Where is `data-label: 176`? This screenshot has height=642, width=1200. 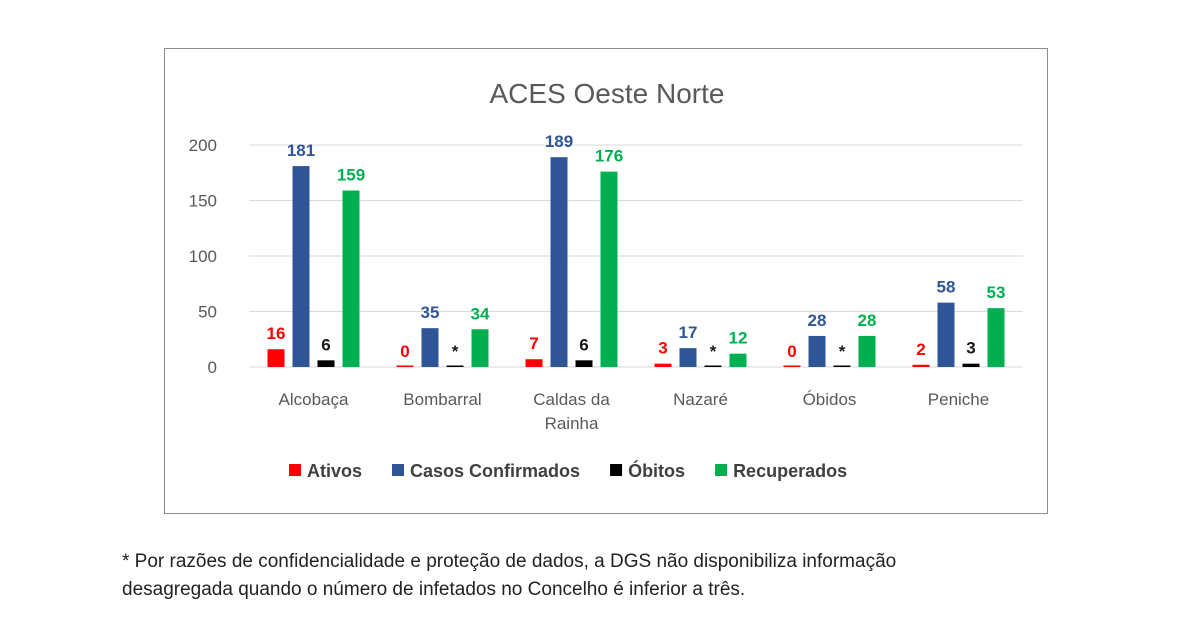
data-label: 176 is located at coordinates (609, 156).